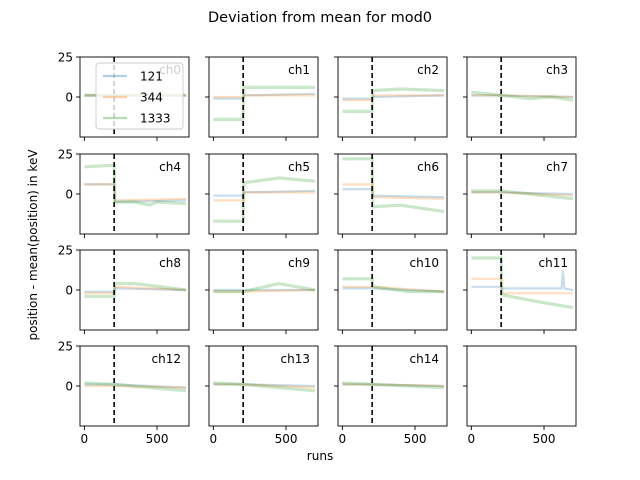 This screenshot has height=480, width=640. I want to click on series-1333-line-ch3, so click(522, 96).